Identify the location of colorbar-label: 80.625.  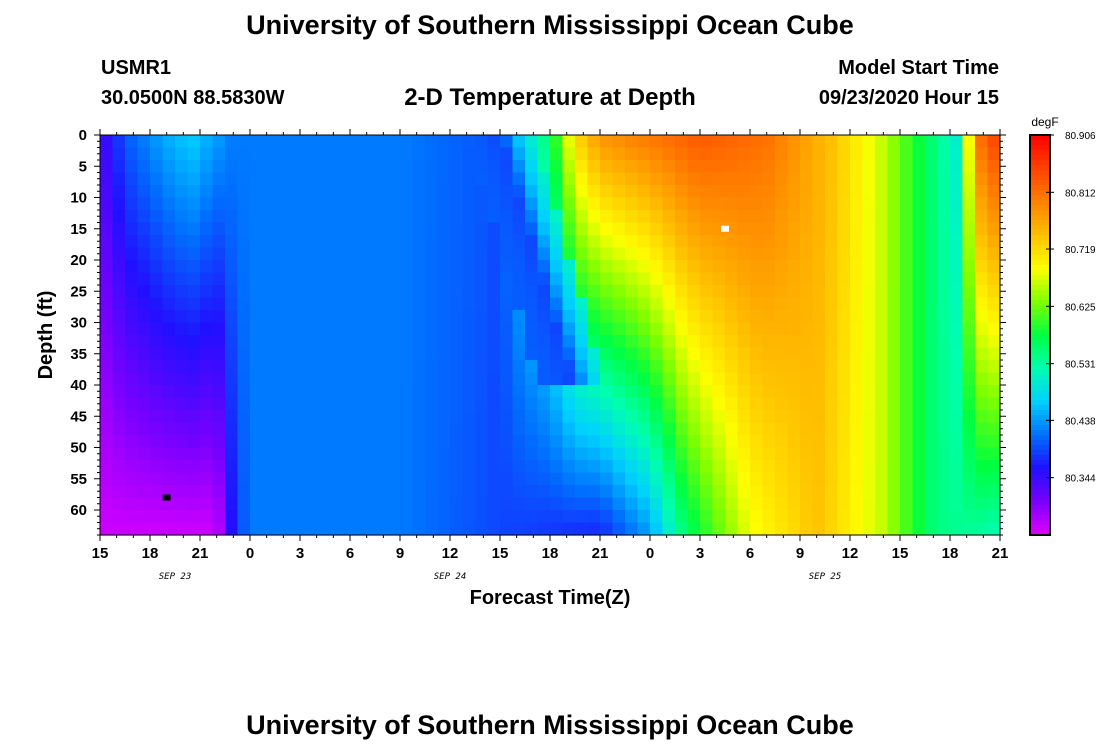
(1080, 307).